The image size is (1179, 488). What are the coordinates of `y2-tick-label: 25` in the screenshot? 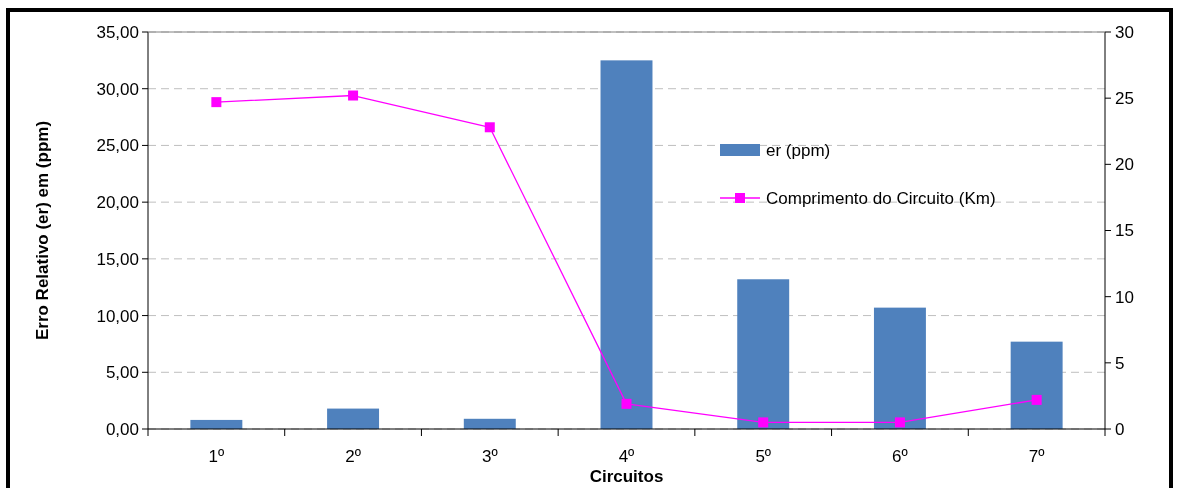 It's located at (1124, 99).